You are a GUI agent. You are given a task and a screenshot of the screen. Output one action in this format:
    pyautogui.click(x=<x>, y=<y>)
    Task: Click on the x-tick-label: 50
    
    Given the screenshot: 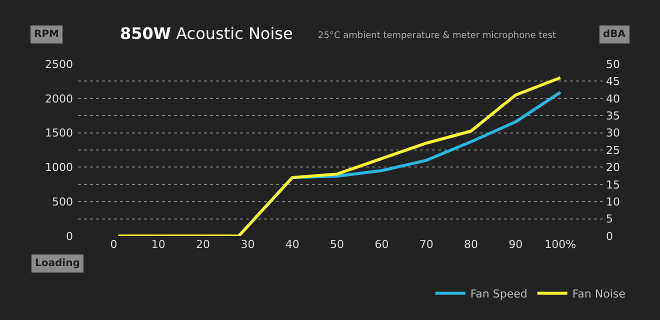 What is the action you would take?
    pyautogui.click(x=337, y=244)
    